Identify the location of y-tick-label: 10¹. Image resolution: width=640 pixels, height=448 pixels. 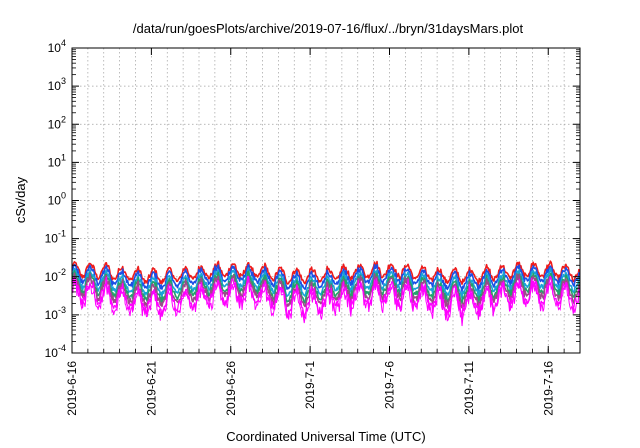
(57, 160).